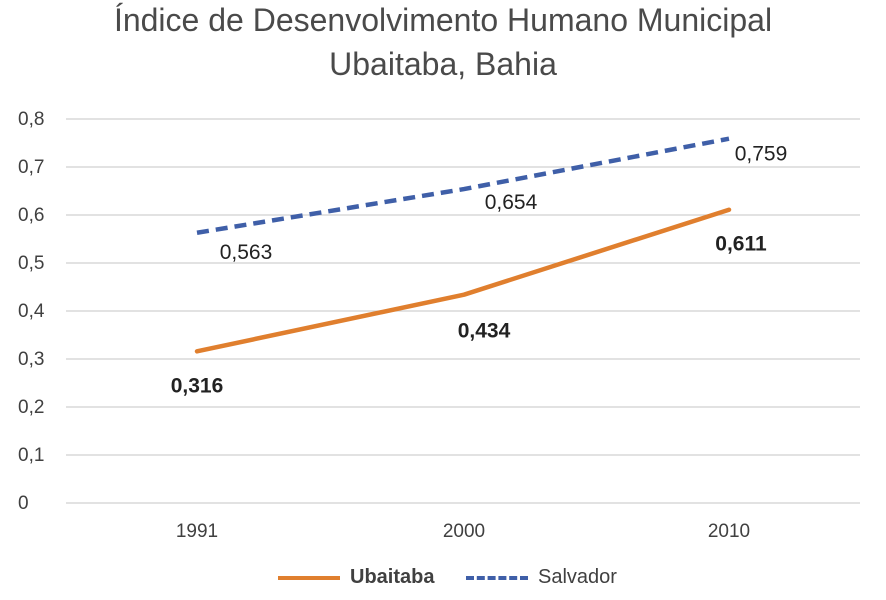 This screenshot has width=886, height=600. What do you see at coordinates (31, 167) in the screenshot?
I see `y-tick-label: 0,7` at bounding box center [31, 167].